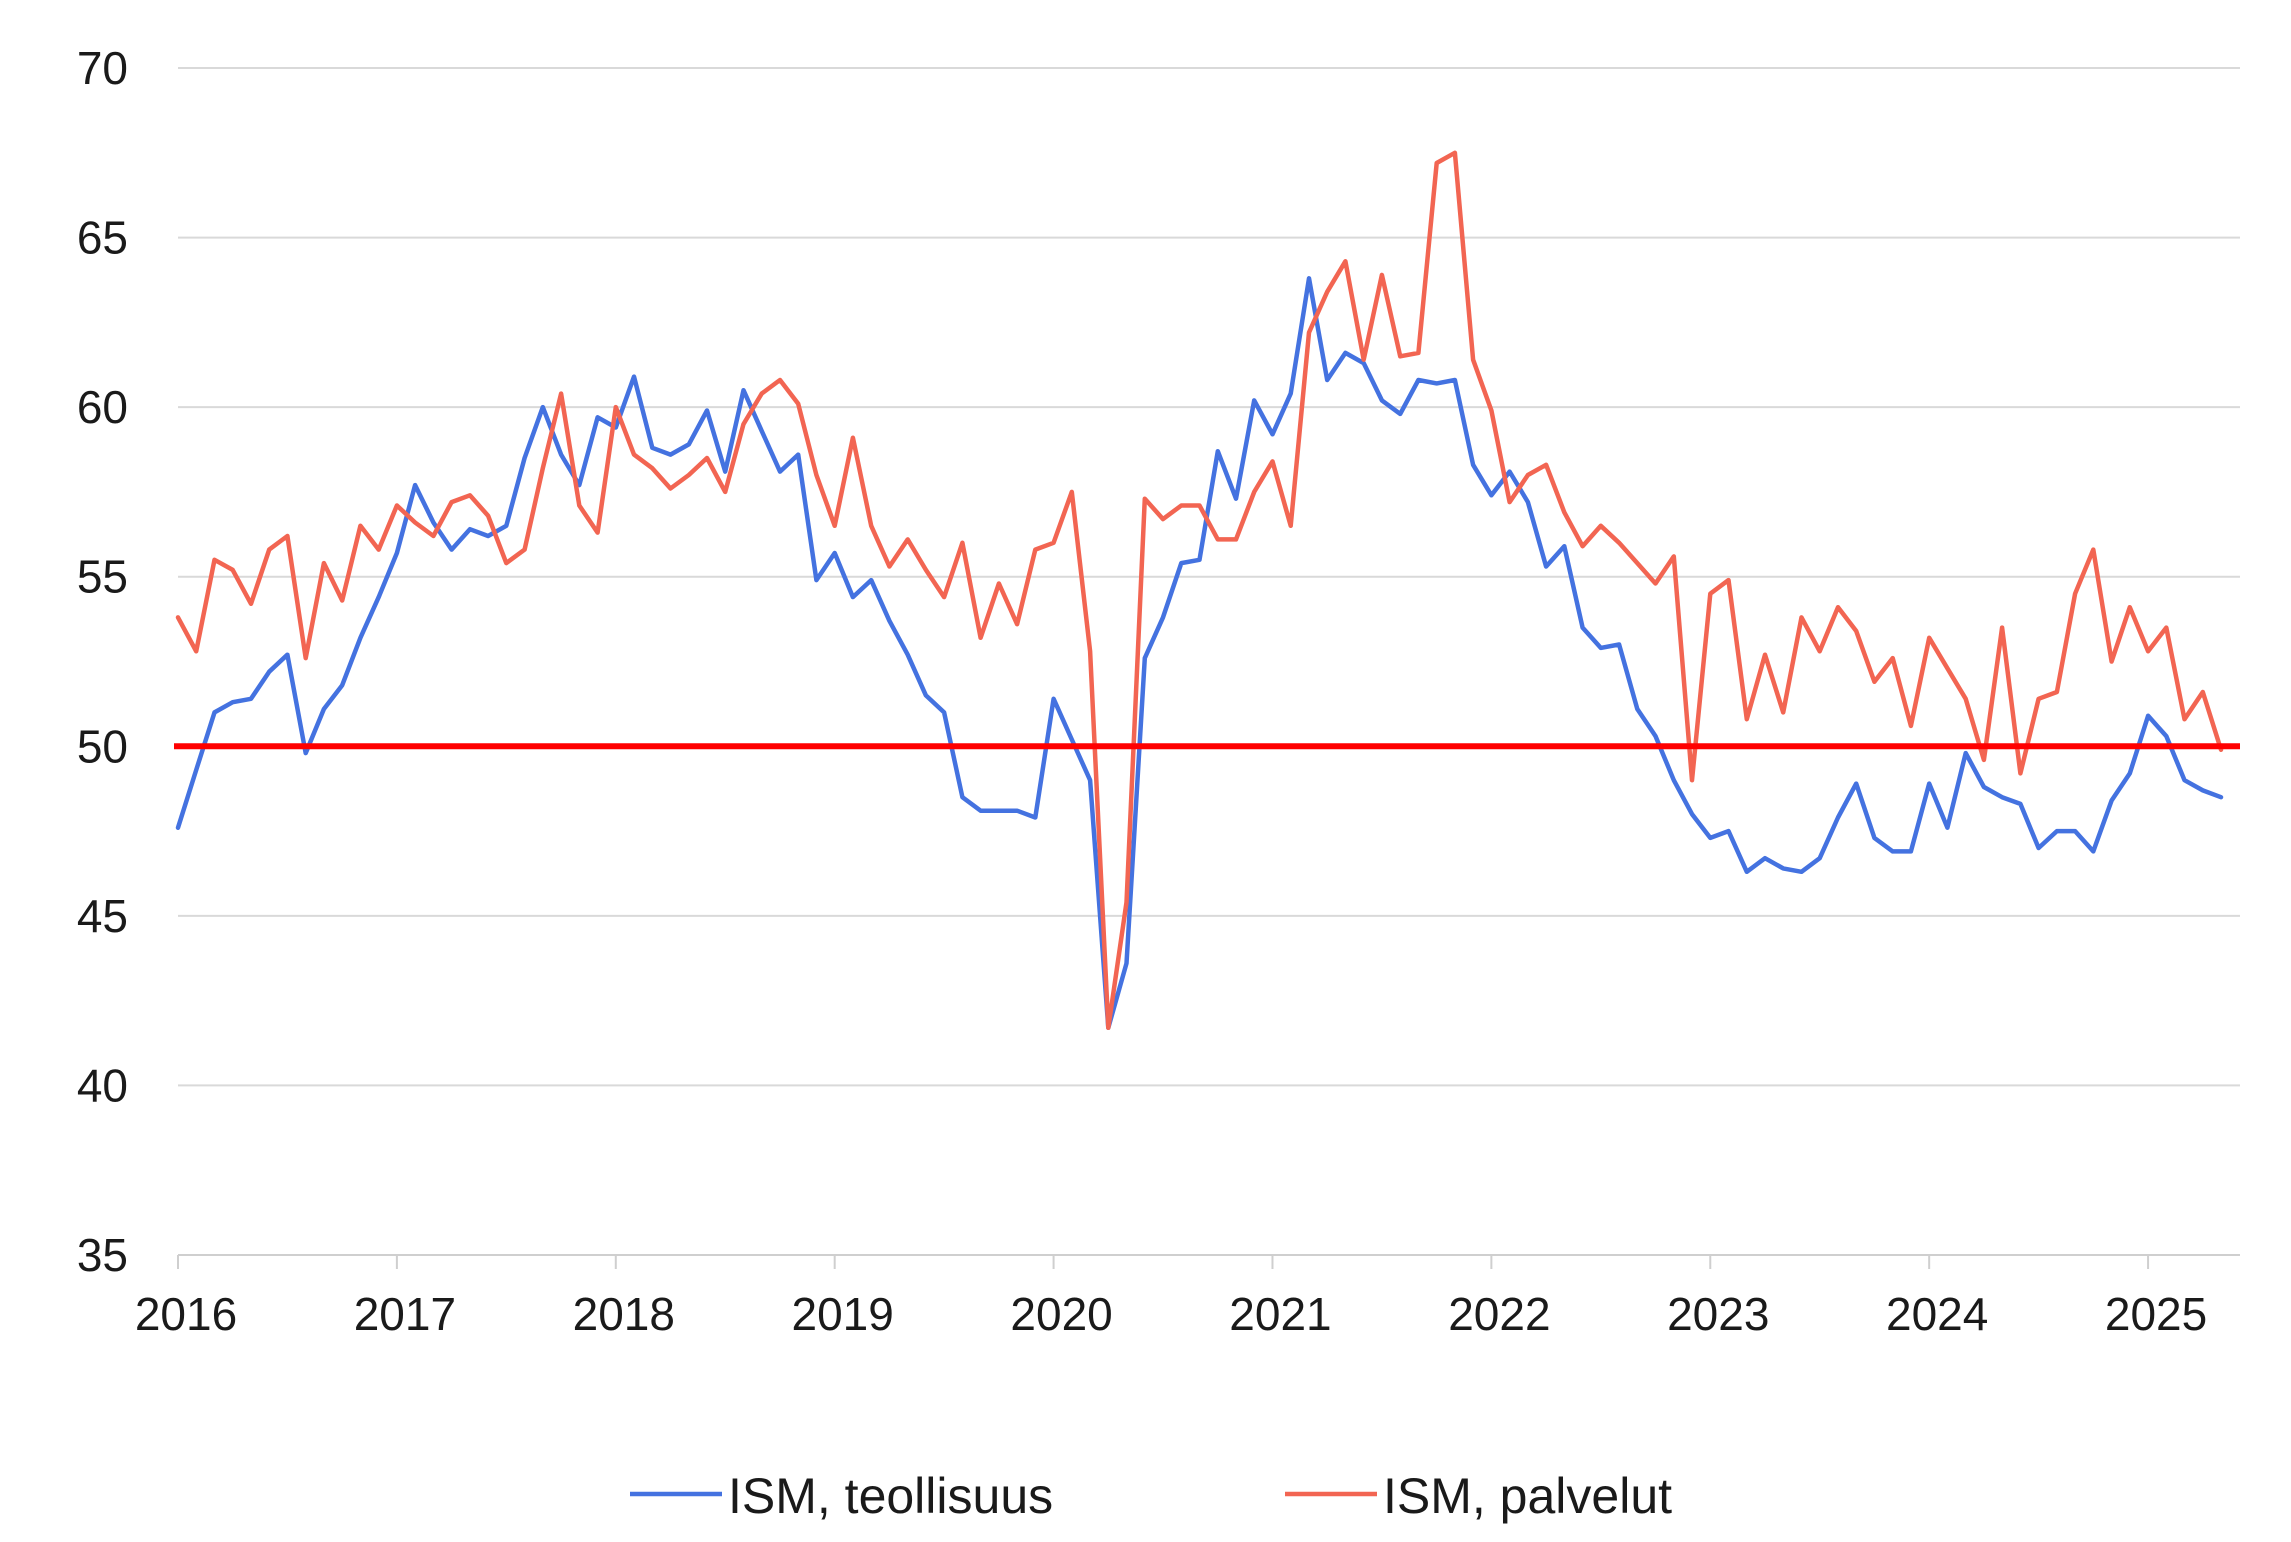 The height and width of the screenshot is (1542, 2291). Describe the element at coordinates (102, 577) in the screenshot. I see `y-tick-label: 55` at that location.